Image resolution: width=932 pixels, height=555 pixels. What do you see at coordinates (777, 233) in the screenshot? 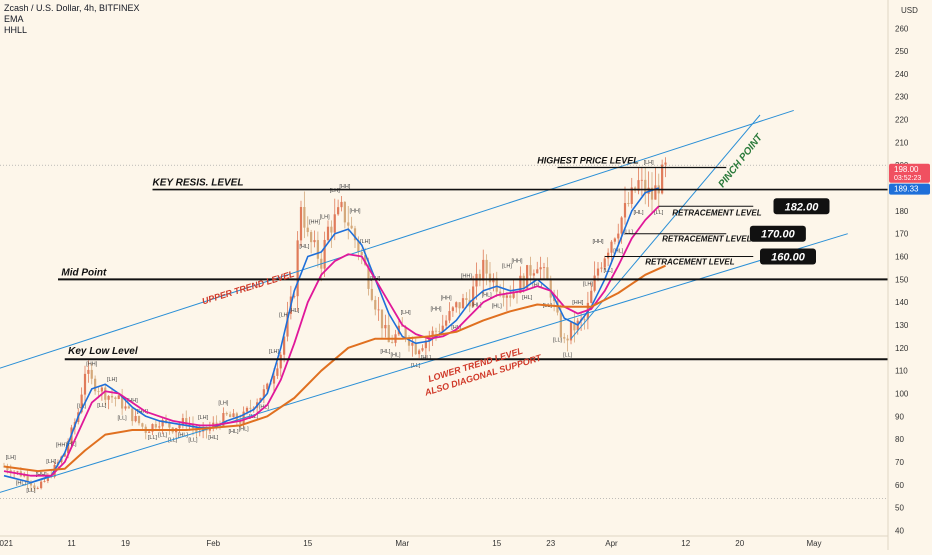
I see `box-170-bg` at bounding box center [777, 233].